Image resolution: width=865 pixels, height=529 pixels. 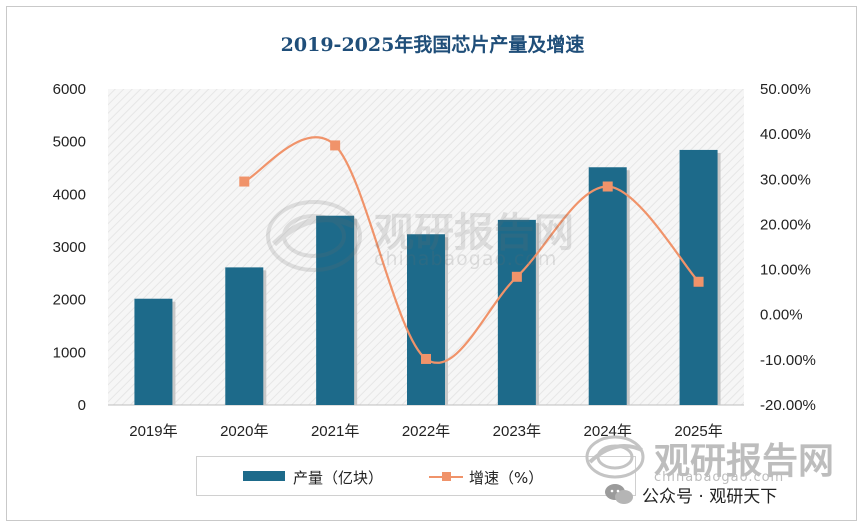 I want to click on legend-bar-swatch, so click(x=264, y=476).